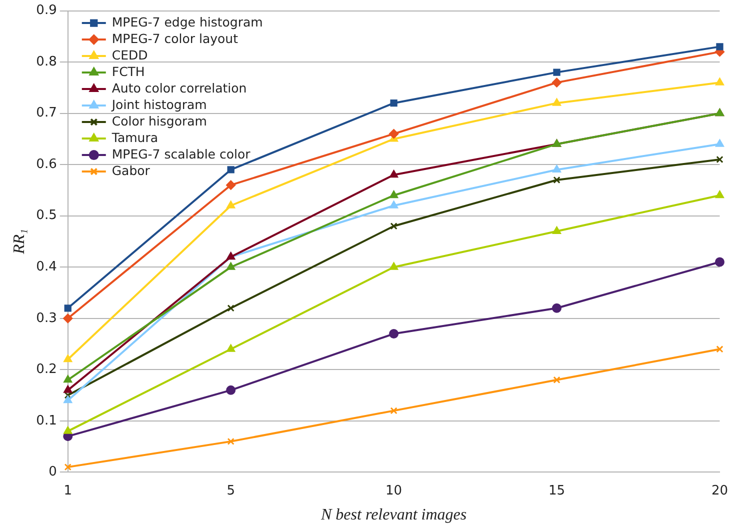 Image resolution: width=731 pixels, height=531 pixels. What do you see at coordinates (130, 54) in the screenshot?
I see `legend-label: CEDD` at bounding box center [130, 54].